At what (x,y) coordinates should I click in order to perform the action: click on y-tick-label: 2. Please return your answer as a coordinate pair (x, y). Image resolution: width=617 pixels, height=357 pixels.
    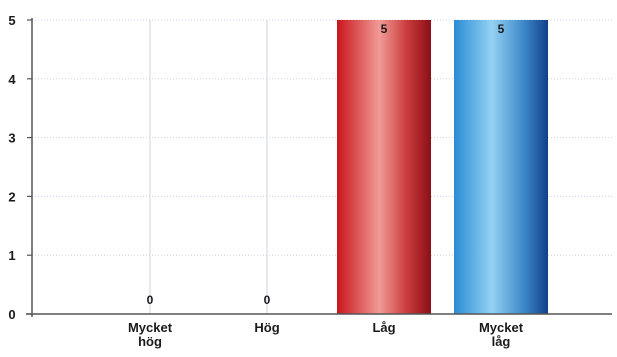
    Looking at the image, I should click on (11, 196).